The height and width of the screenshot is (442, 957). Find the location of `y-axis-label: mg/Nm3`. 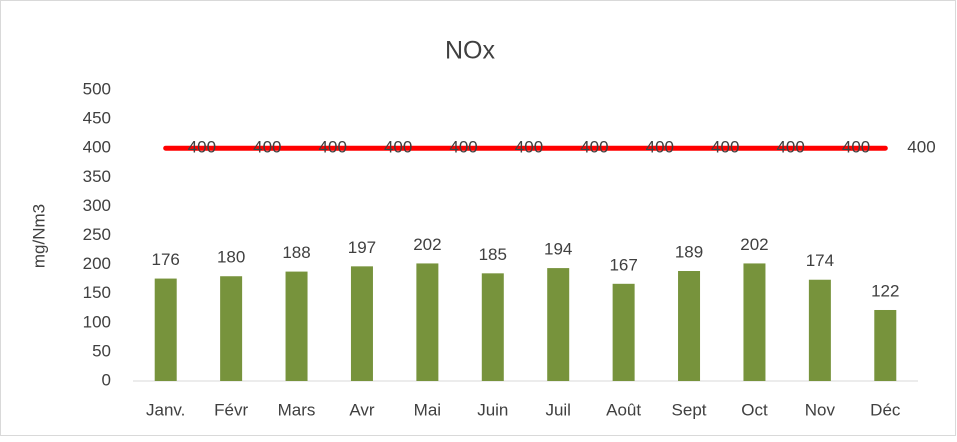

y-axis-label: mg/Nm3 is located at coordinates (38, 236).